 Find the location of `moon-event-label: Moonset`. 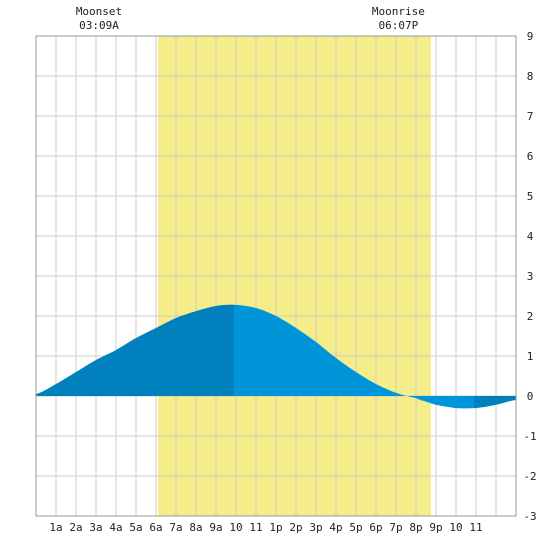

moon-event-label: Moonset is located at coordinates (99, 11).